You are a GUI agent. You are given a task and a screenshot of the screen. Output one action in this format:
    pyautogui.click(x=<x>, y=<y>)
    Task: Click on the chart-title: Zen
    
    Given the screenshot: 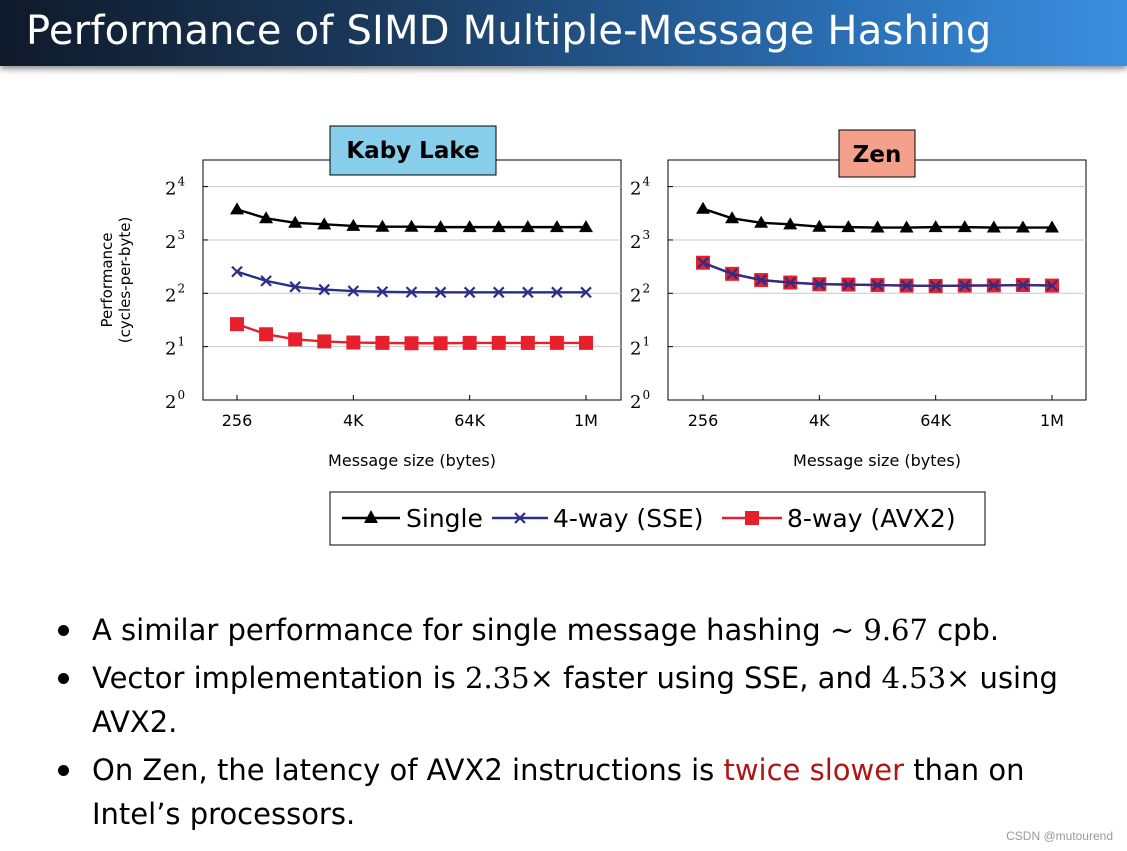 What is the action you would take?
    pyautogui.click(x=877, y=155)
    